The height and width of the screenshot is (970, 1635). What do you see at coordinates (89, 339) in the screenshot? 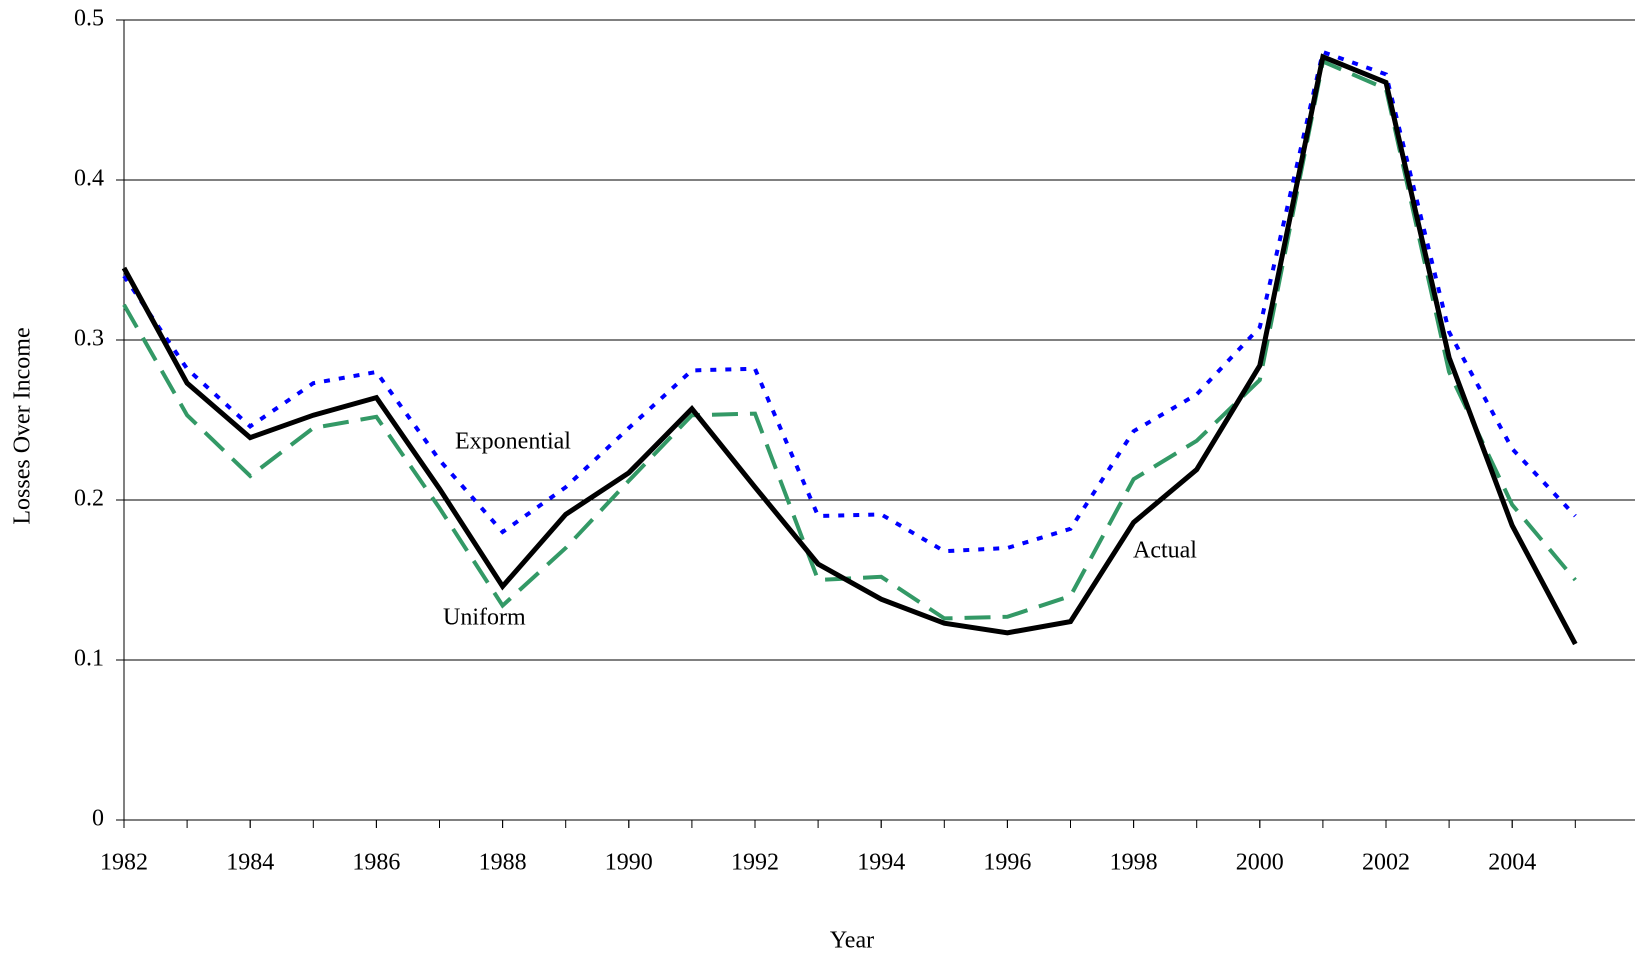
I see `y-tick-label: 0.3` at bounding box center [89, 339].